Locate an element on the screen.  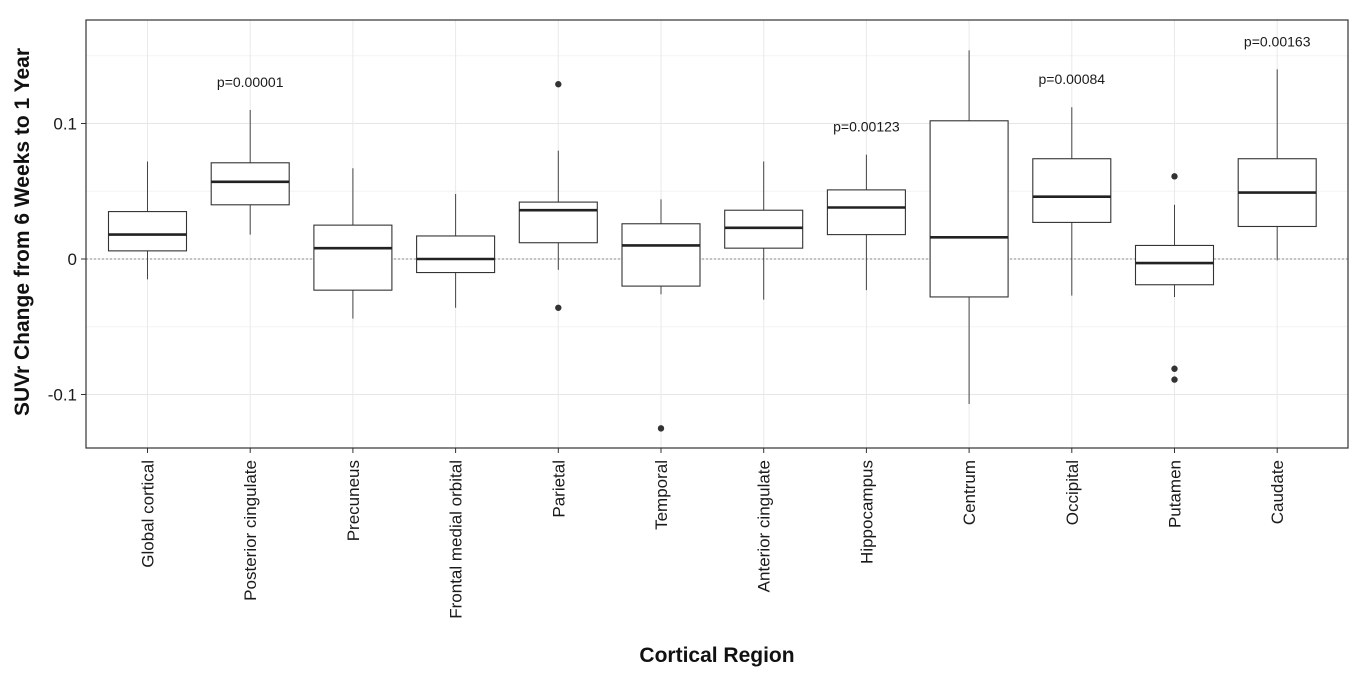
x-tick-label: Anterior cingulate is located at coordinates (764, 526).